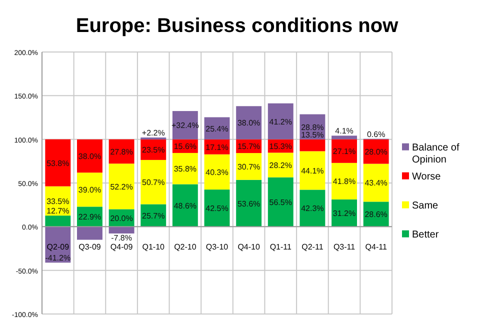  I want to click on data-label: 22.9%, so click(90, 217).